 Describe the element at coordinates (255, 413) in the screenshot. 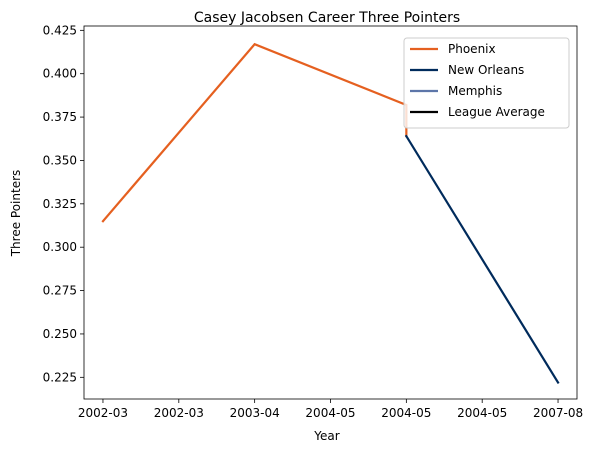

I see `x-tick-label: 2003-04` at that location.